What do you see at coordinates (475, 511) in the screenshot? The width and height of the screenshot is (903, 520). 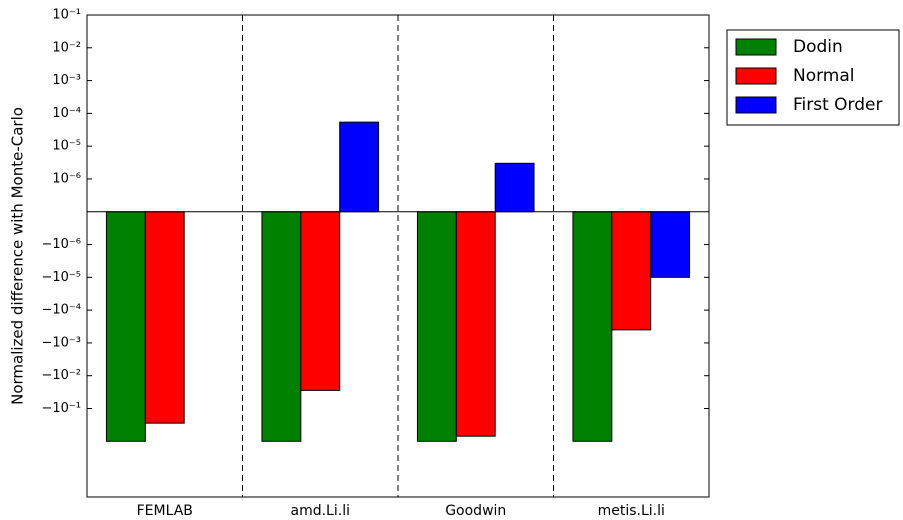 I see `x-tick-label: Goodwin` at bounding box center [475, 511].